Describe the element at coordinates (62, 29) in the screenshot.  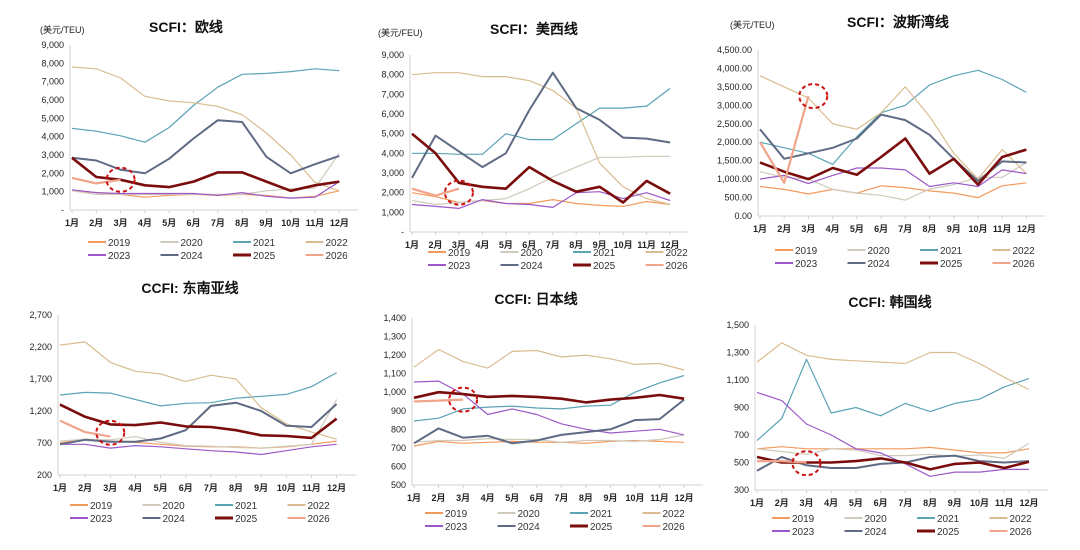
I see `y-axis-unit: (美元/TEU)` at that location.